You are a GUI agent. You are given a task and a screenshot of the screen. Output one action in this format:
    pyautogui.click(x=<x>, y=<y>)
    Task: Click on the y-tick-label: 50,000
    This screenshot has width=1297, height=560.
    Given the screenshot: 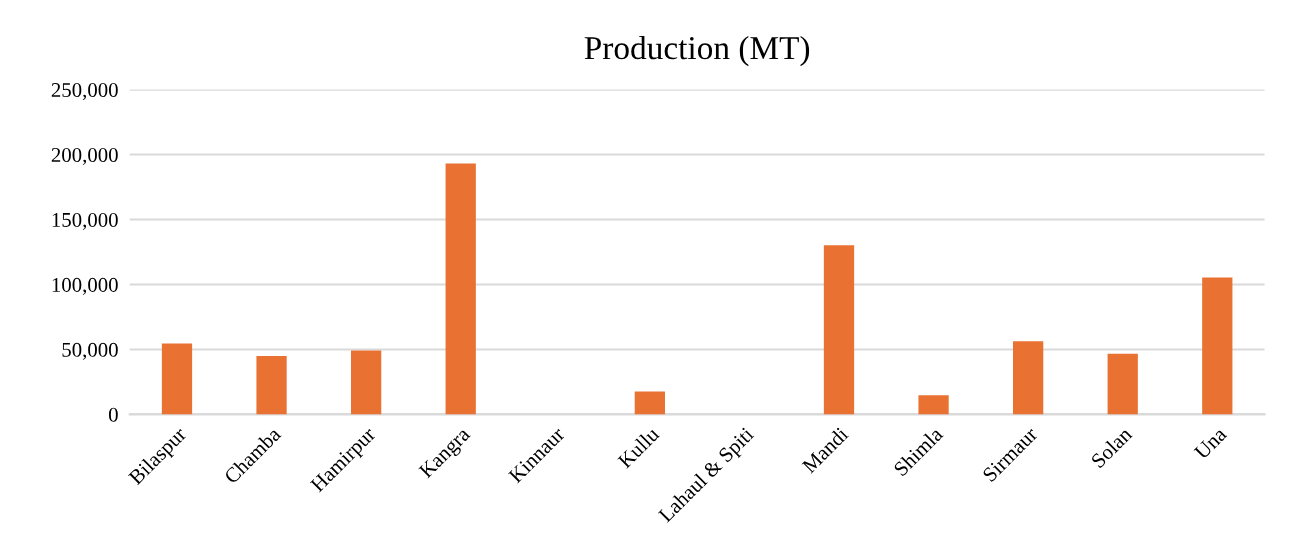 What is the action you would take?
    pyautogui.click(x=90, y=351)
    